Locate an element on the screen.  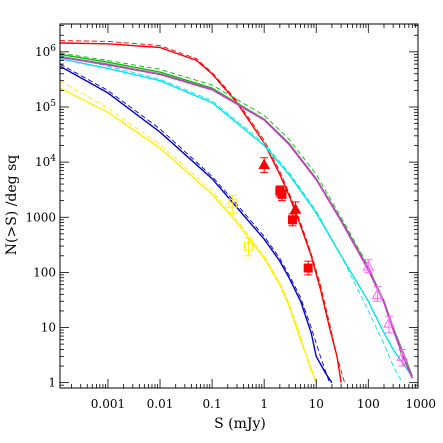
y-tick-label: 10 is located at coordinates (48, 328).